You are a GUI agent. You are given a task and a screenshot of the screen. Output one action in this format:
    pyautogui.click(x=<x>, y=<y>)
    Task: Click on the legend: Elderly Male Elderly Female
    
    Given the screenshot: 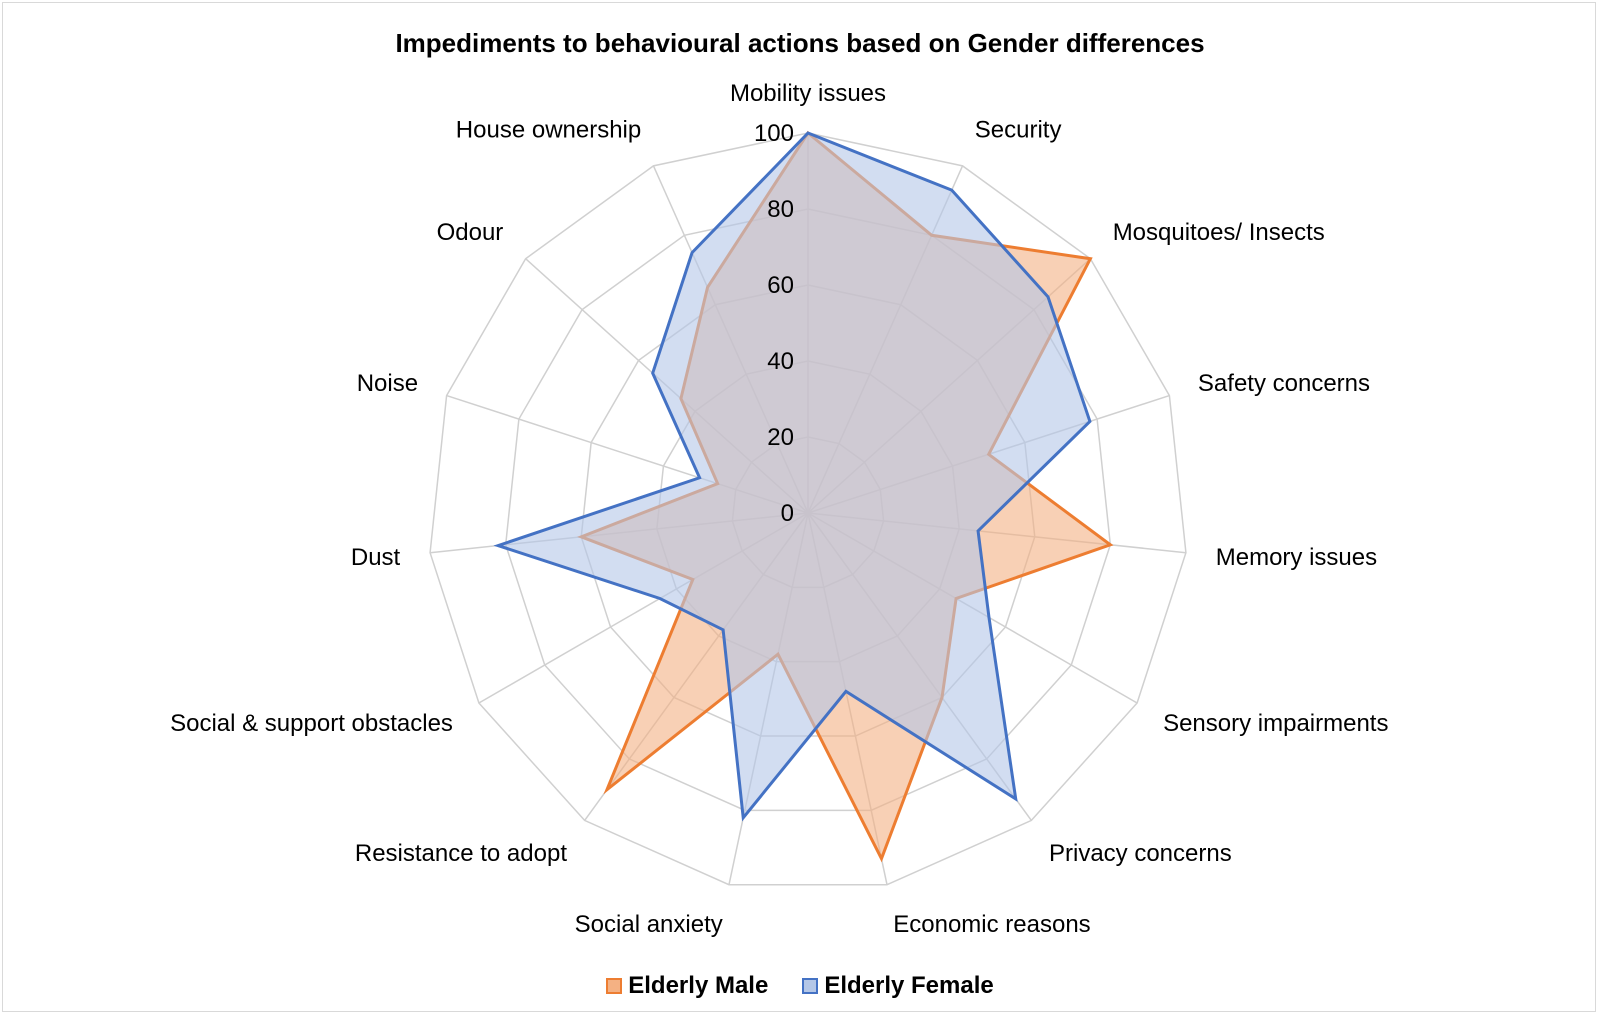 What is the action you would take?
    pyautogui.click(x=800, y=986)
    